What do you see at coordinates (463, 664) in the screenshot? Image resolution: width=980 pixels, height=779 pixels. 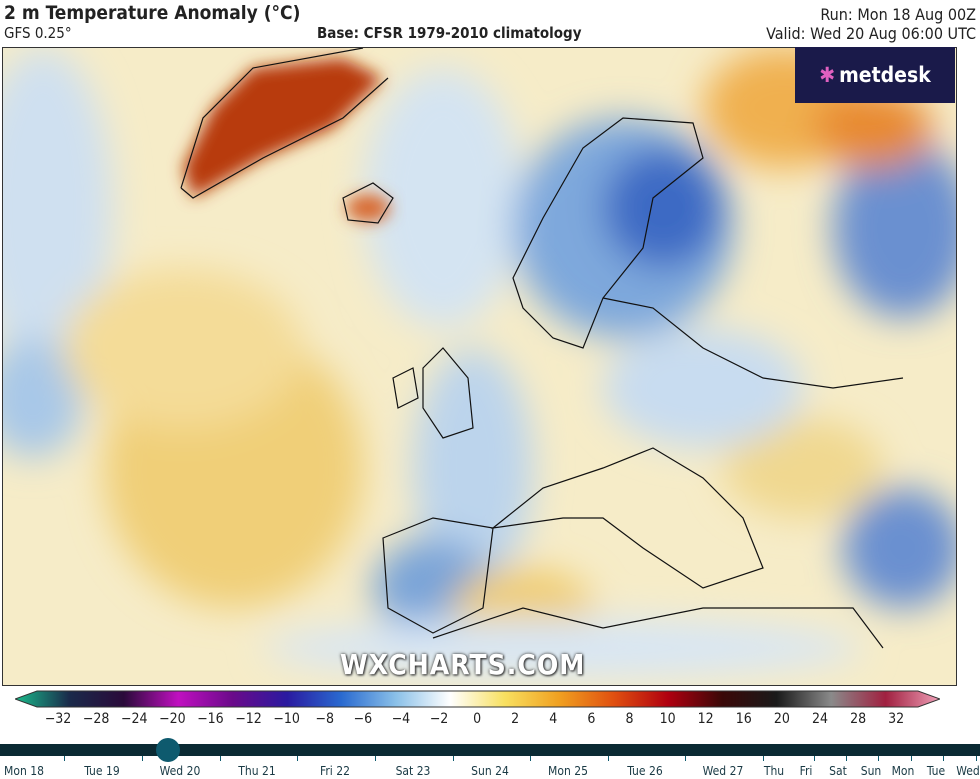 I see `watermark: WXCHARTS.COM` at bounding box center [463, 664].